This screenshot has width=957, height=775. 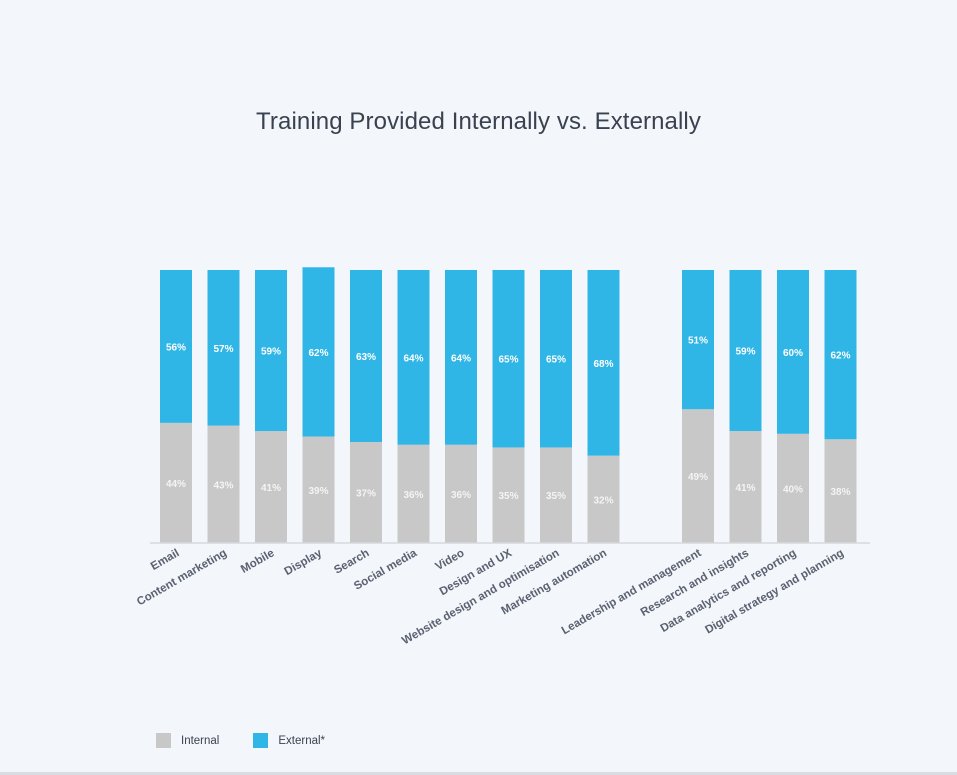 I want to click on bar-internal-video, so click(x=461, y=493).